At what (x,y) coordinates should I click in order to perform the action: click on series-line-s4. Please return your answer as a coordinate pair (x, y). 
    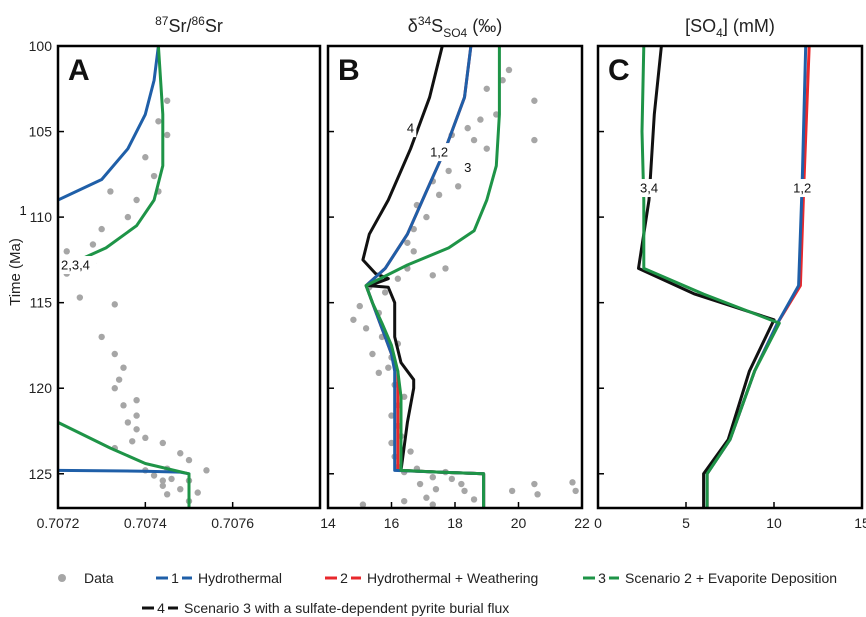
    Looking at the image, I should click on (706, 277).